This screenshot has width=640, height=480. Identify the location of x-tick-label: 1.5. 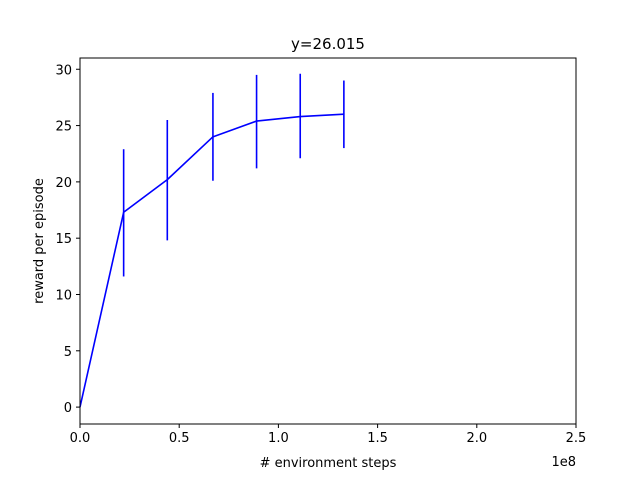
(377, 438).